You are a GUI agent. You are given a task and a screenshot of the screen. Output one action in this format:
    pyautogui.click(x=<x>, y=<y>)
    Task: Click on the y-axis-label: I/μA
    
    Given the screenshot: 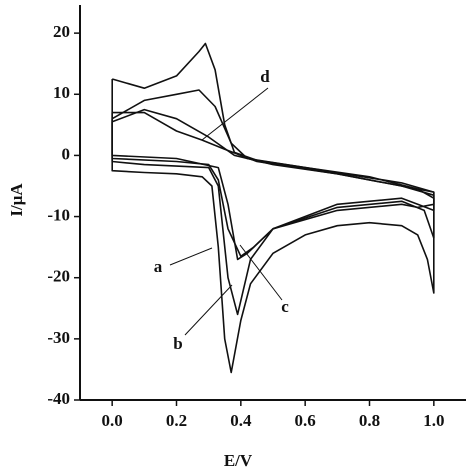 What is the action you would take?
    pyautogui.click(x=16, y=200)
    